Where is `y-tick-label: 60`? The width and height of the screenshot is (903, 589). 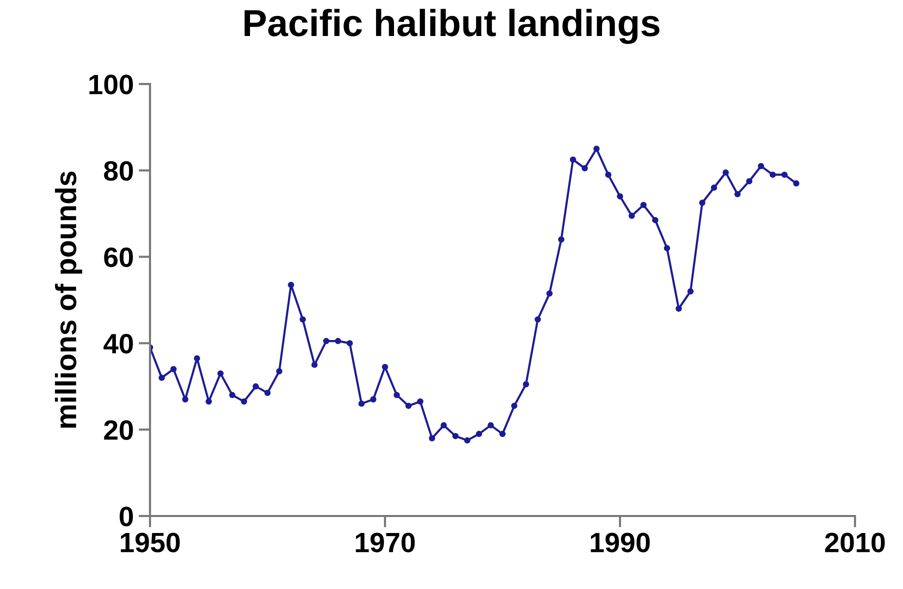 y-tick-label: 60 is located at coordinates (118, 257).